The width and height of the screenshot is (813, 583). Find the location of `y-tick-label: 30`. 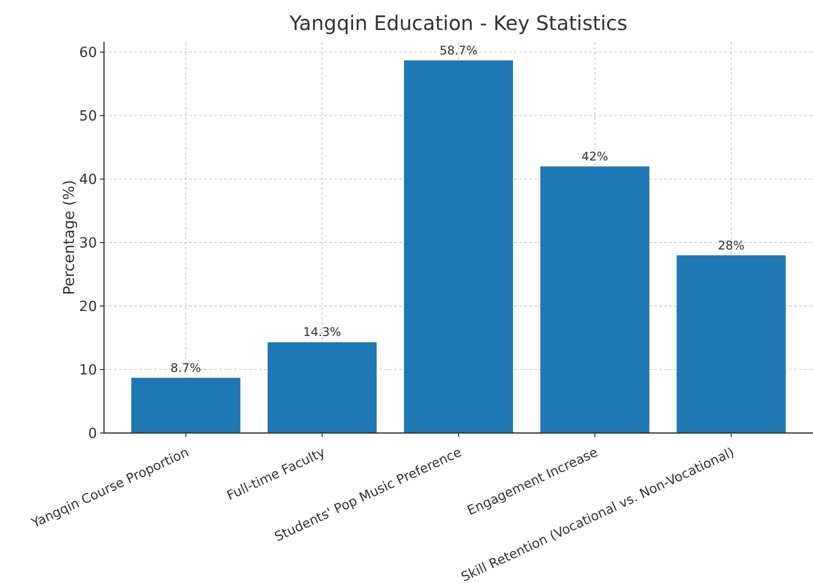

y-tick-label: 30 is located at coordinates (88, 243).